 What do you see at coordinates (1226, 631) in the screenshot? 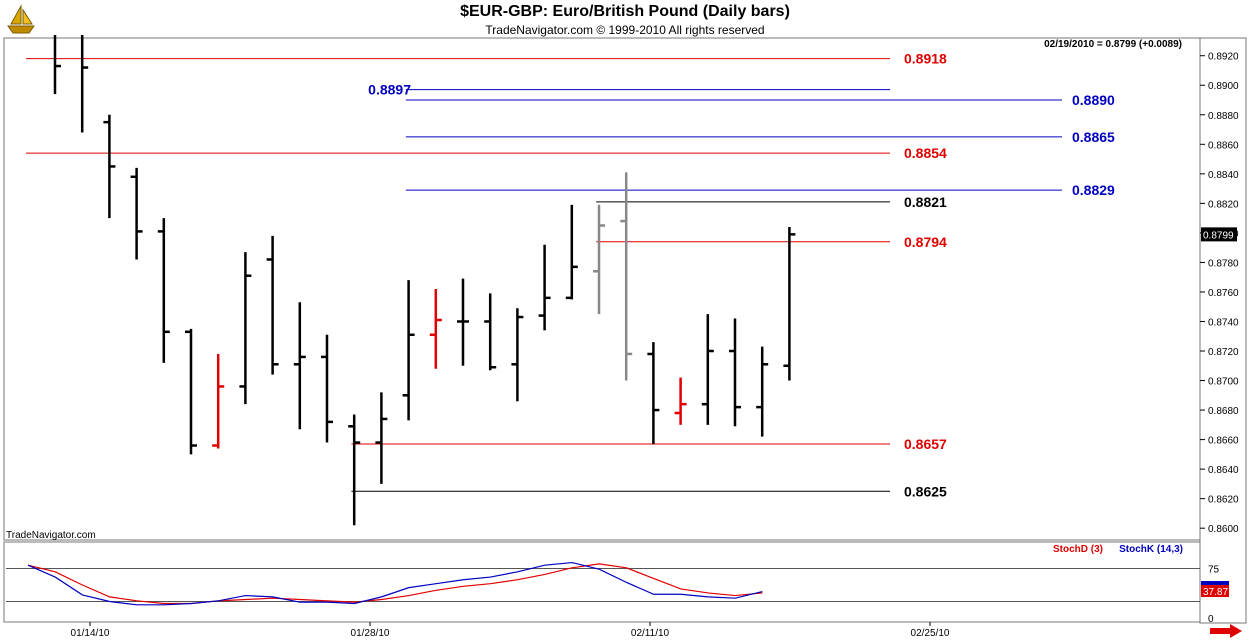
I see `next-page-arrow-icon` at bounding box center [1226, 631].